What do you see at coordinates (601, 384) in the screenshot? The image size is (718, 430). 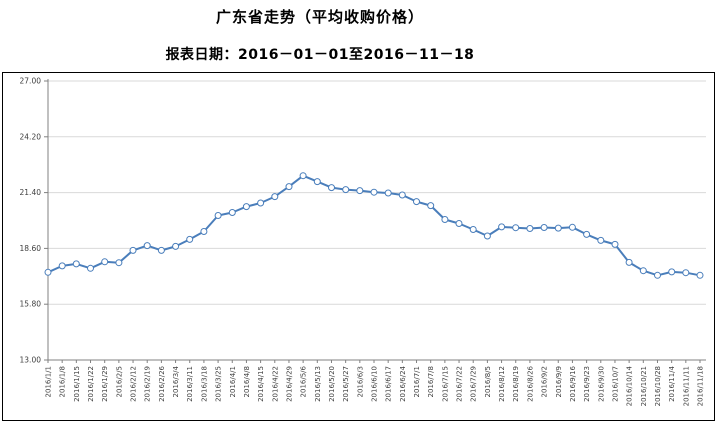 I see `x-tick-label: 2016/9/30` at bounding box center [601, 384].